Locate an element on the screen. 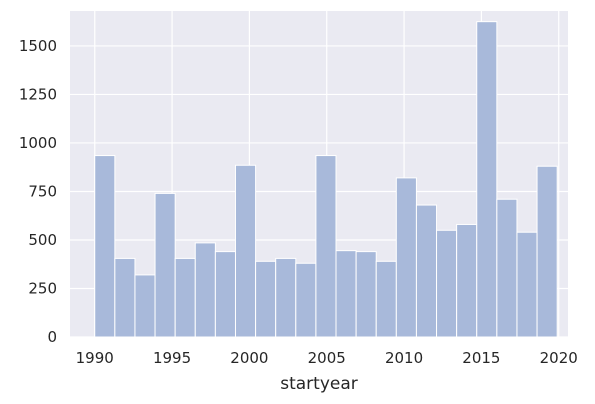 The image size is (595, 404). y-tick-label: 500 is located at coordinates (42, 240).